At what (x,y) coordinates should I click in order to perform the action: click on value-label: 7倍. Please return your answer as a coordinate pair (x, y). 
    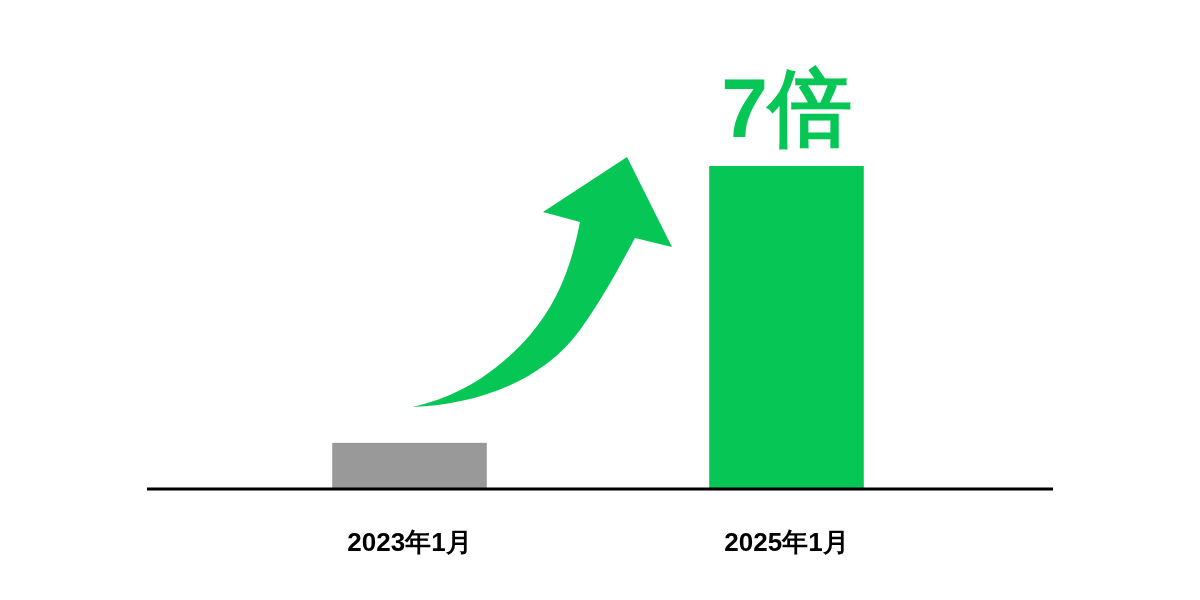
    Looking at the image, I should click on (786, 108).